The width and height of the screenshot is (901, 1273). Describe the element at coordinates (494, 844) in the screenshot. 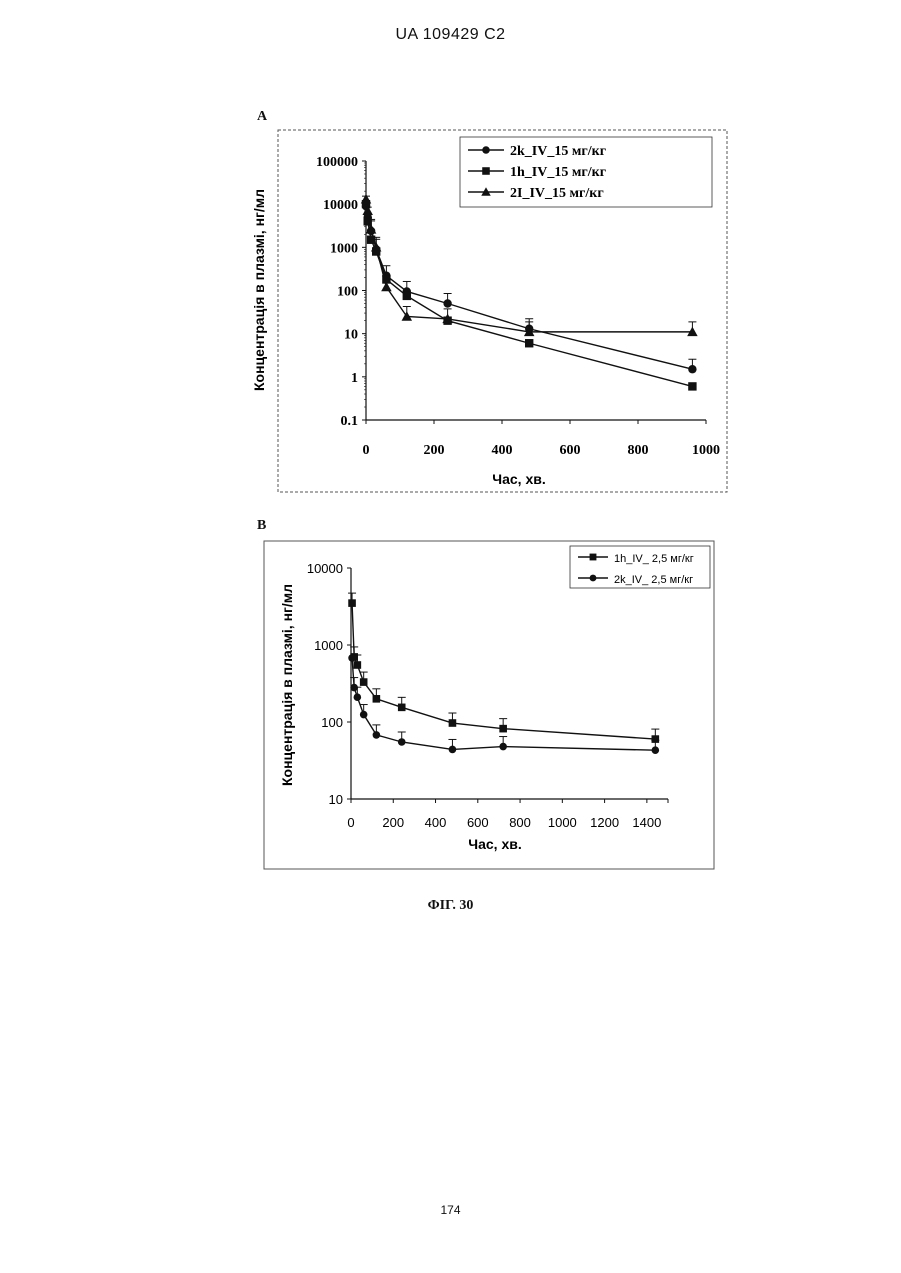

I see `chart-b-xlabel: Час, хв.` at that location.